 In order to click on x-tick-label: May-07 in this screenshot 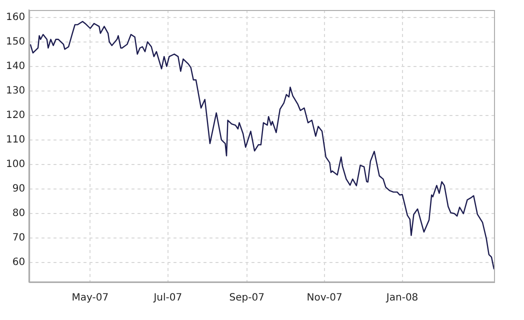, I will do `click(90, 298)`.